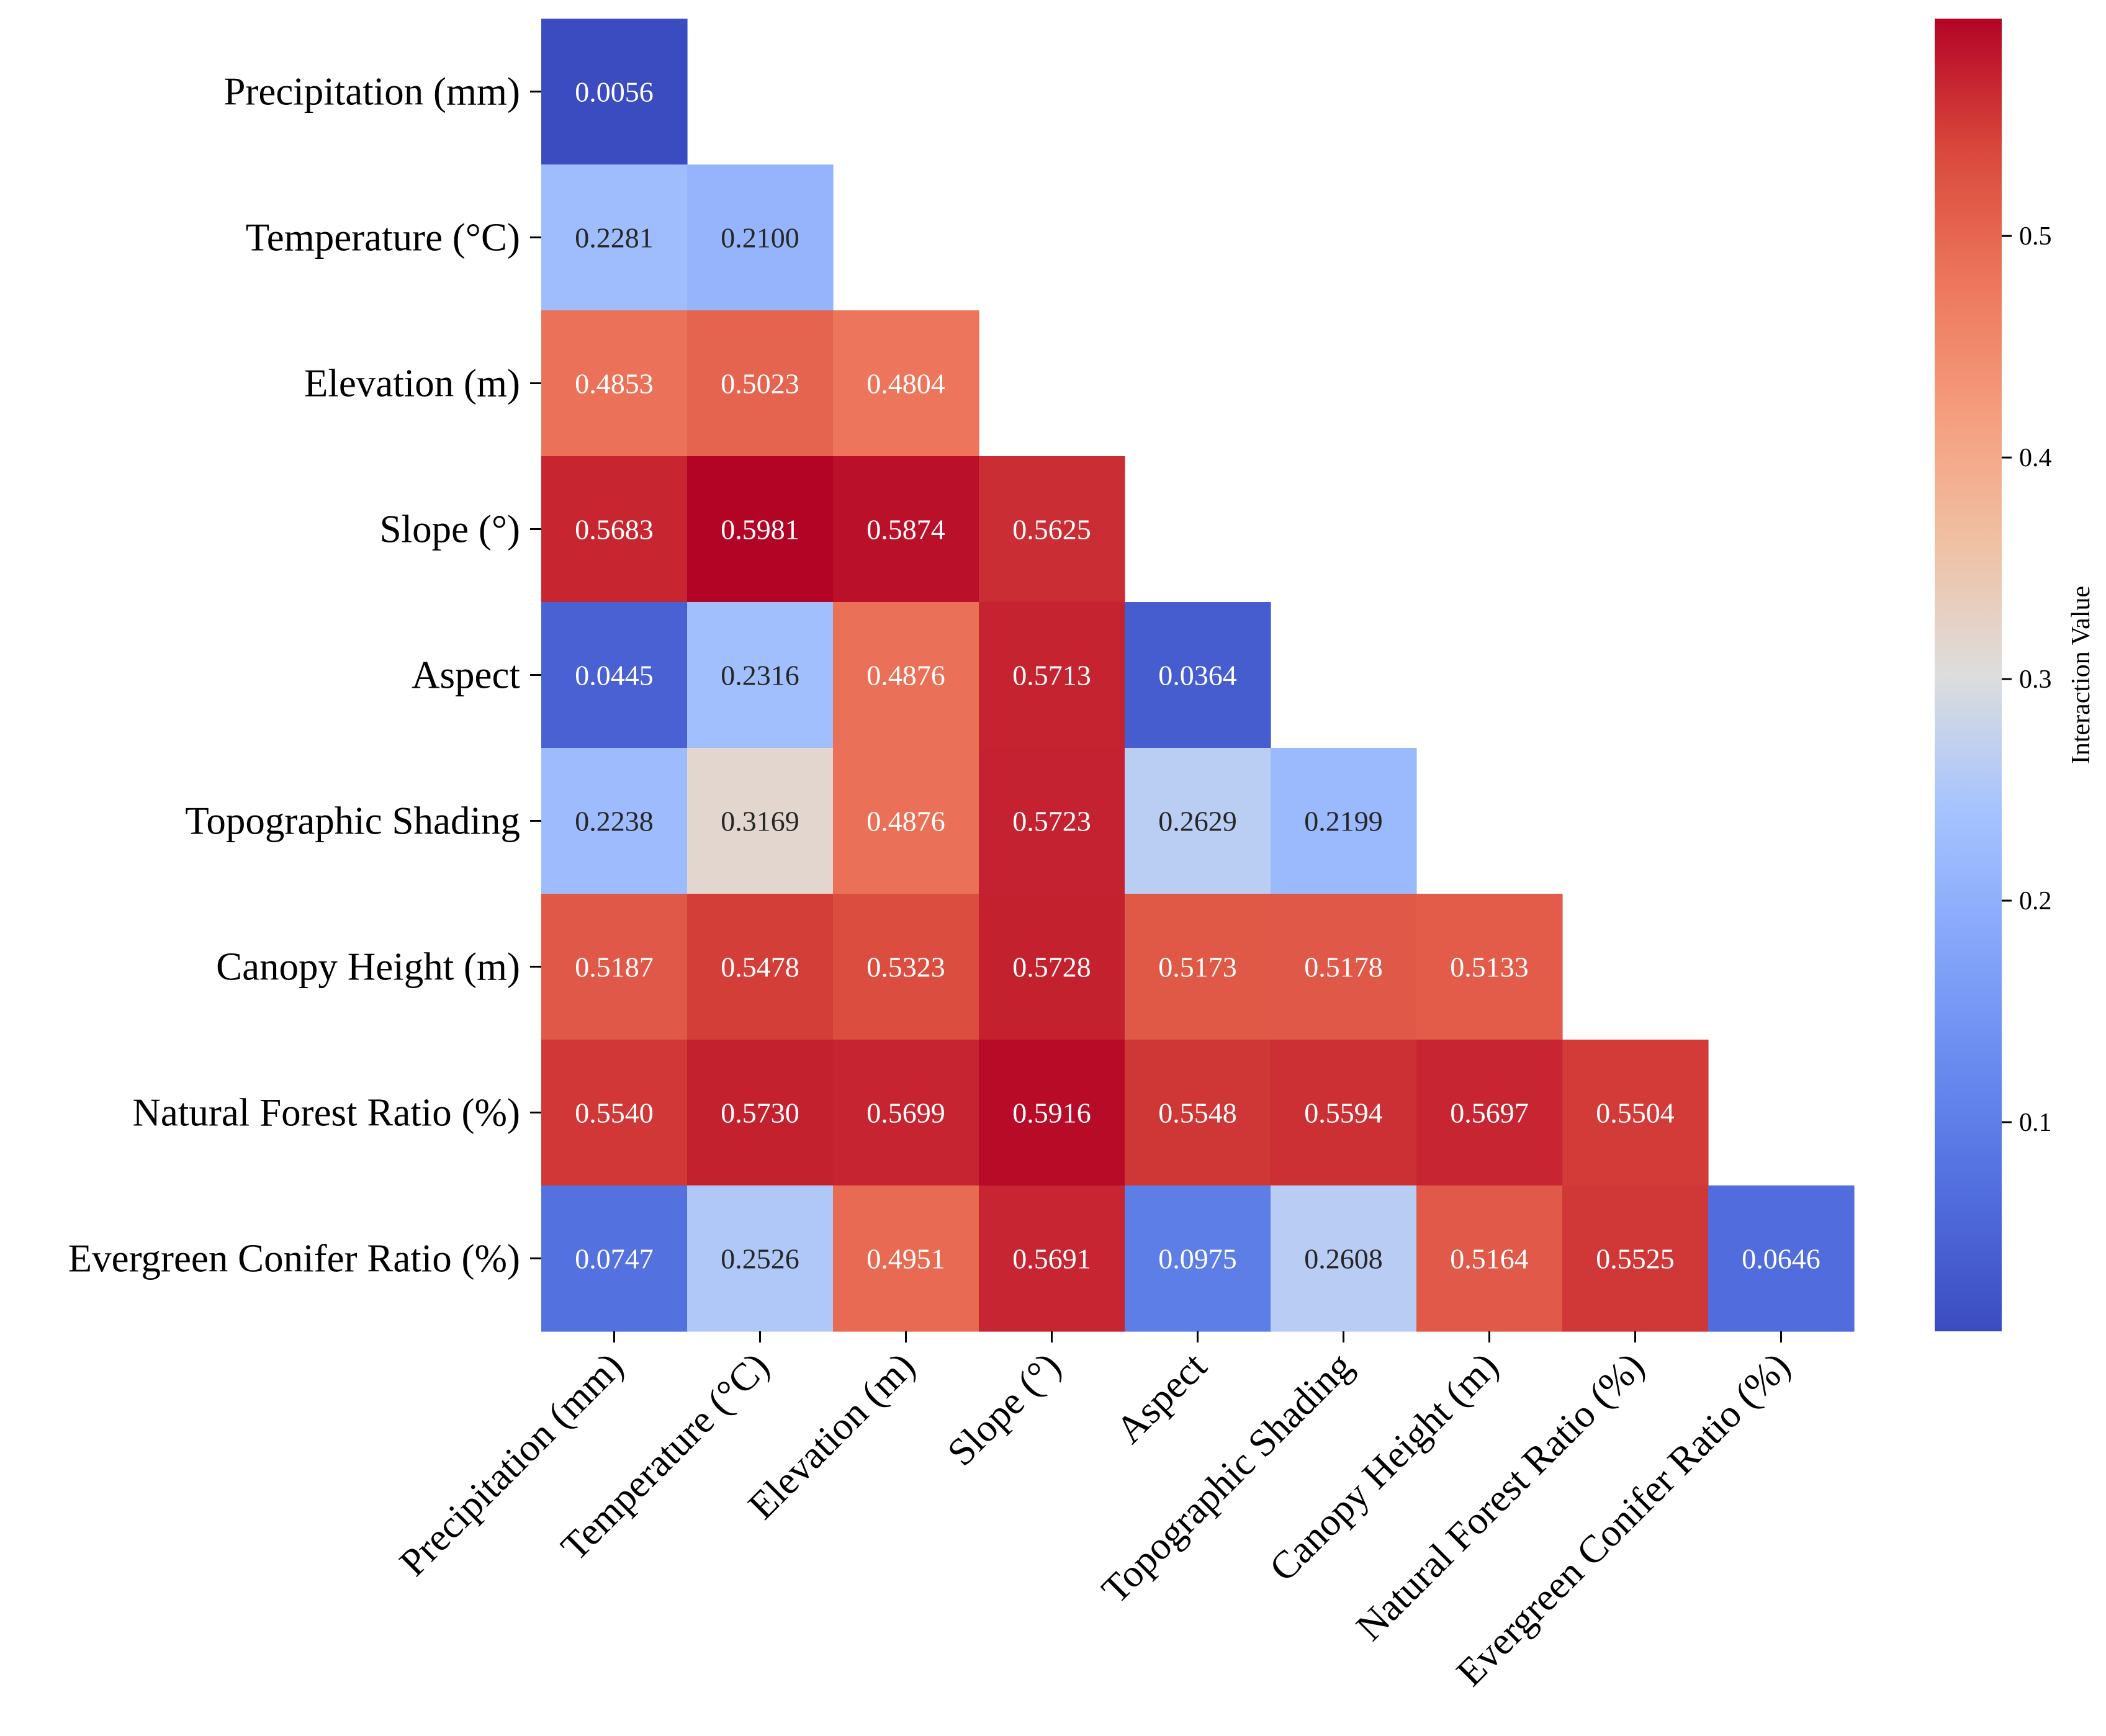  What do you see at coordinates (614, 1113) in the screenshot?
I see `cell-value-label: 0.5540` at bounding box center [614, 1113].